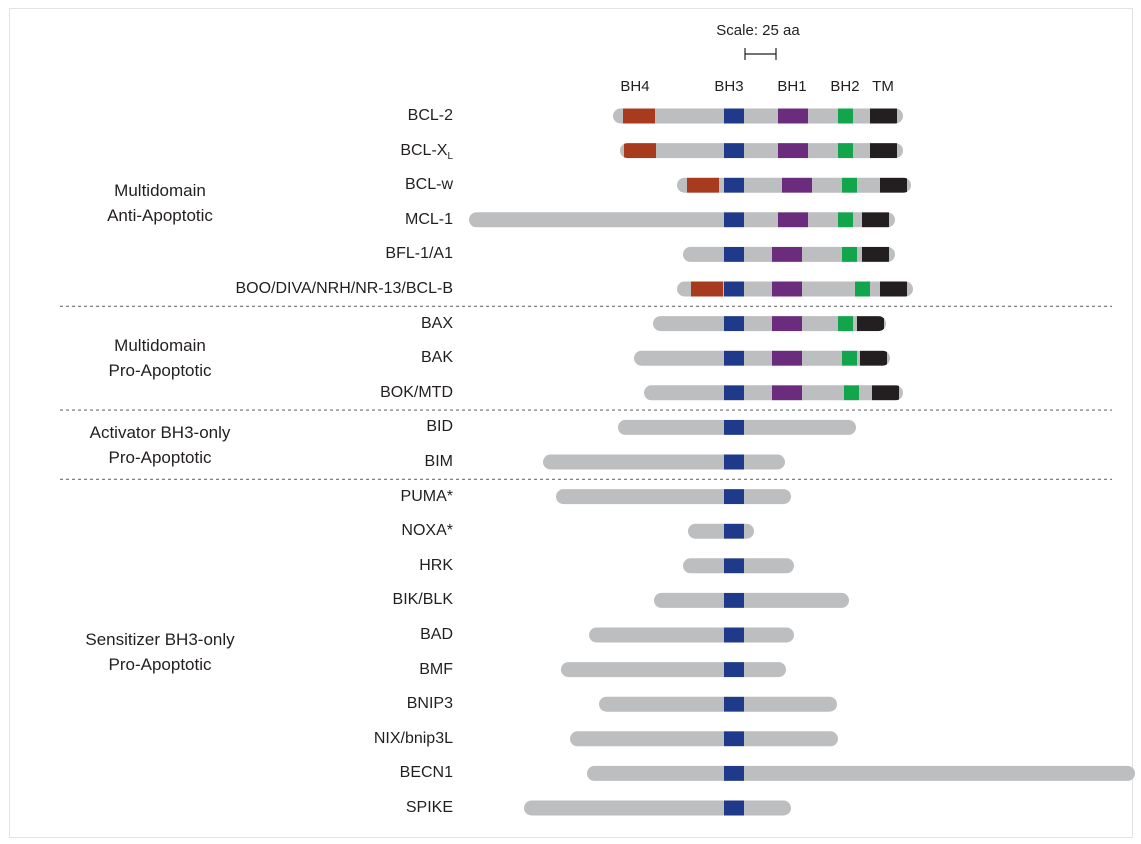 This screenshot has width=1141, height=844. What do you see at coordinates (436, 670) in the screenshot?
I see `protein-label-bmf: BMF` at bounding box center [436, 670].